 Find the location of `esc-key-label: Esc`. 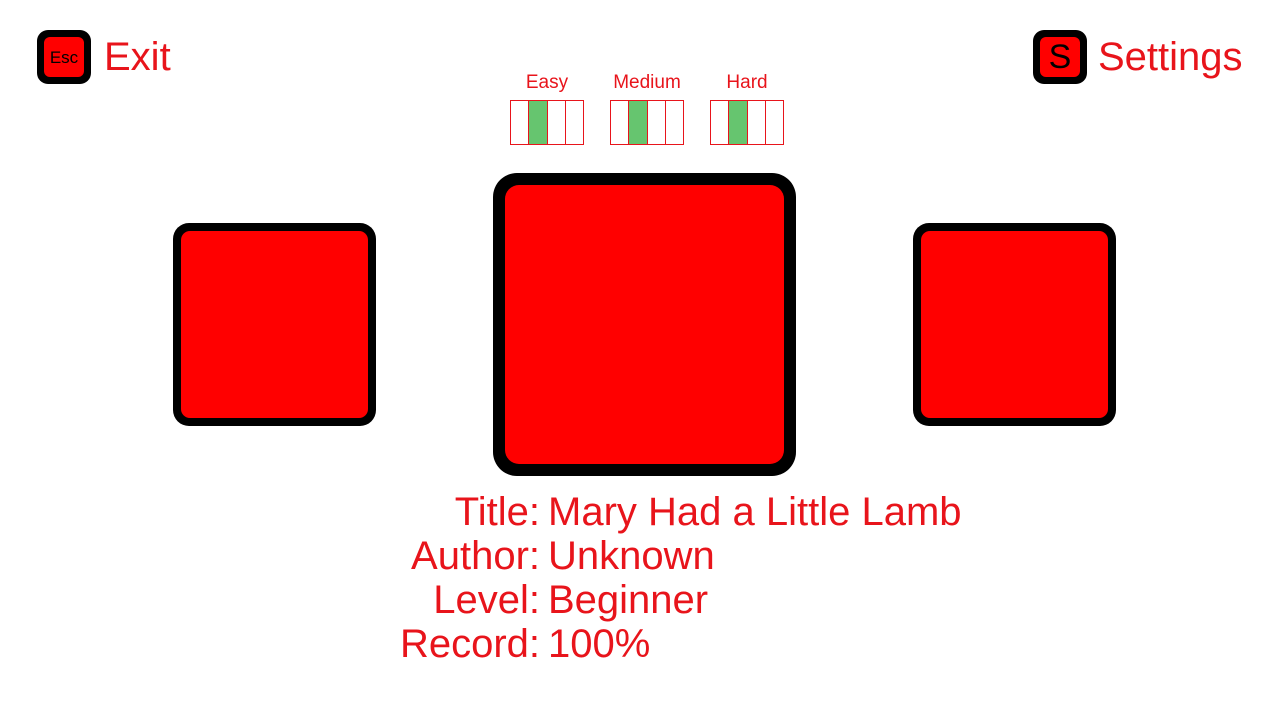

esc-key-label: Esc is located at coordinates (64, 57).